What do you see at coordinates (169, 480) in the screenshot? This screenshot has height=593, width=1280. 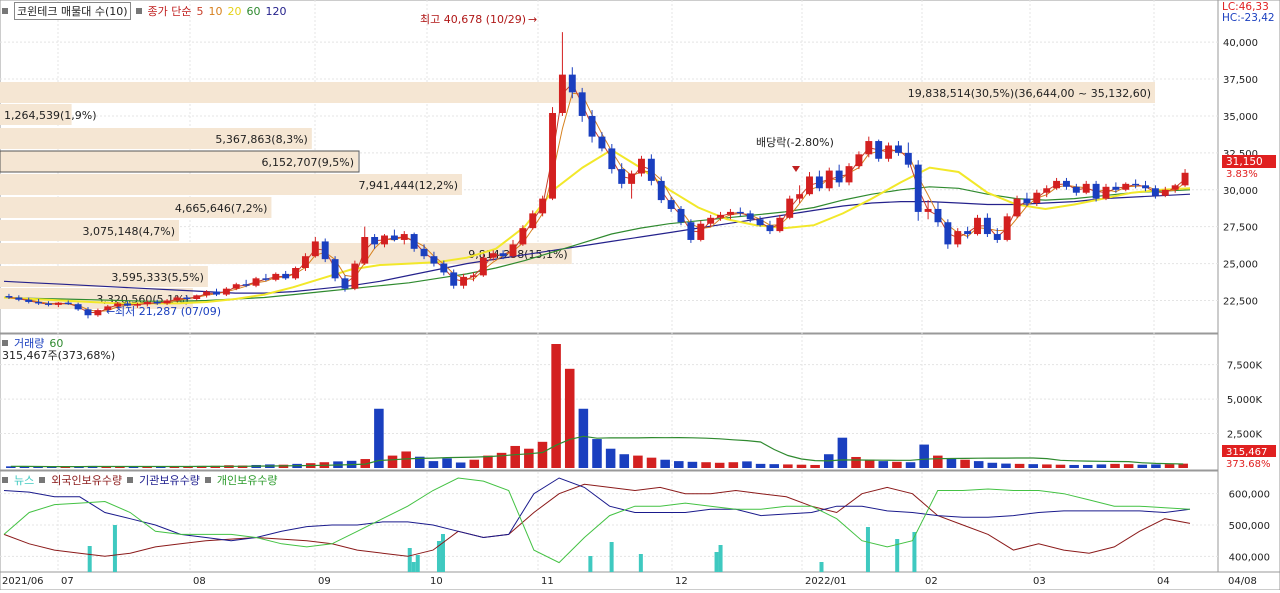 I see `inst-label: 기관보유수량` at bounding box center [169, 480].